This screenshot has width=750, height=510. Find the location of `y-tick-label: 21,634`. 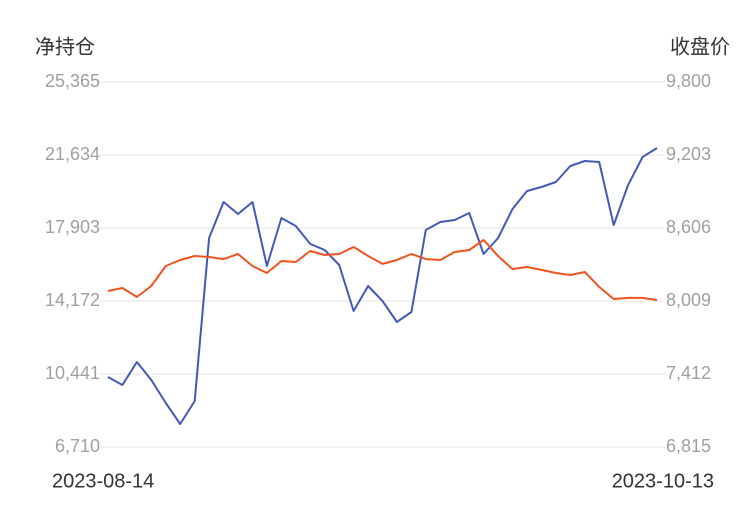

y-tick-label: 21,634 is located at coordinates (72, 154).